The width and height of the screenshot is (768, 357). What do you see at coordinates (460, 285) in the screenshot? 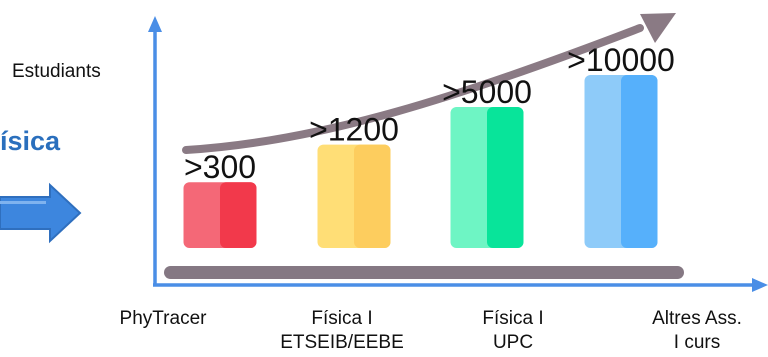
I see `x-axis` at bounding box center [460, 285].